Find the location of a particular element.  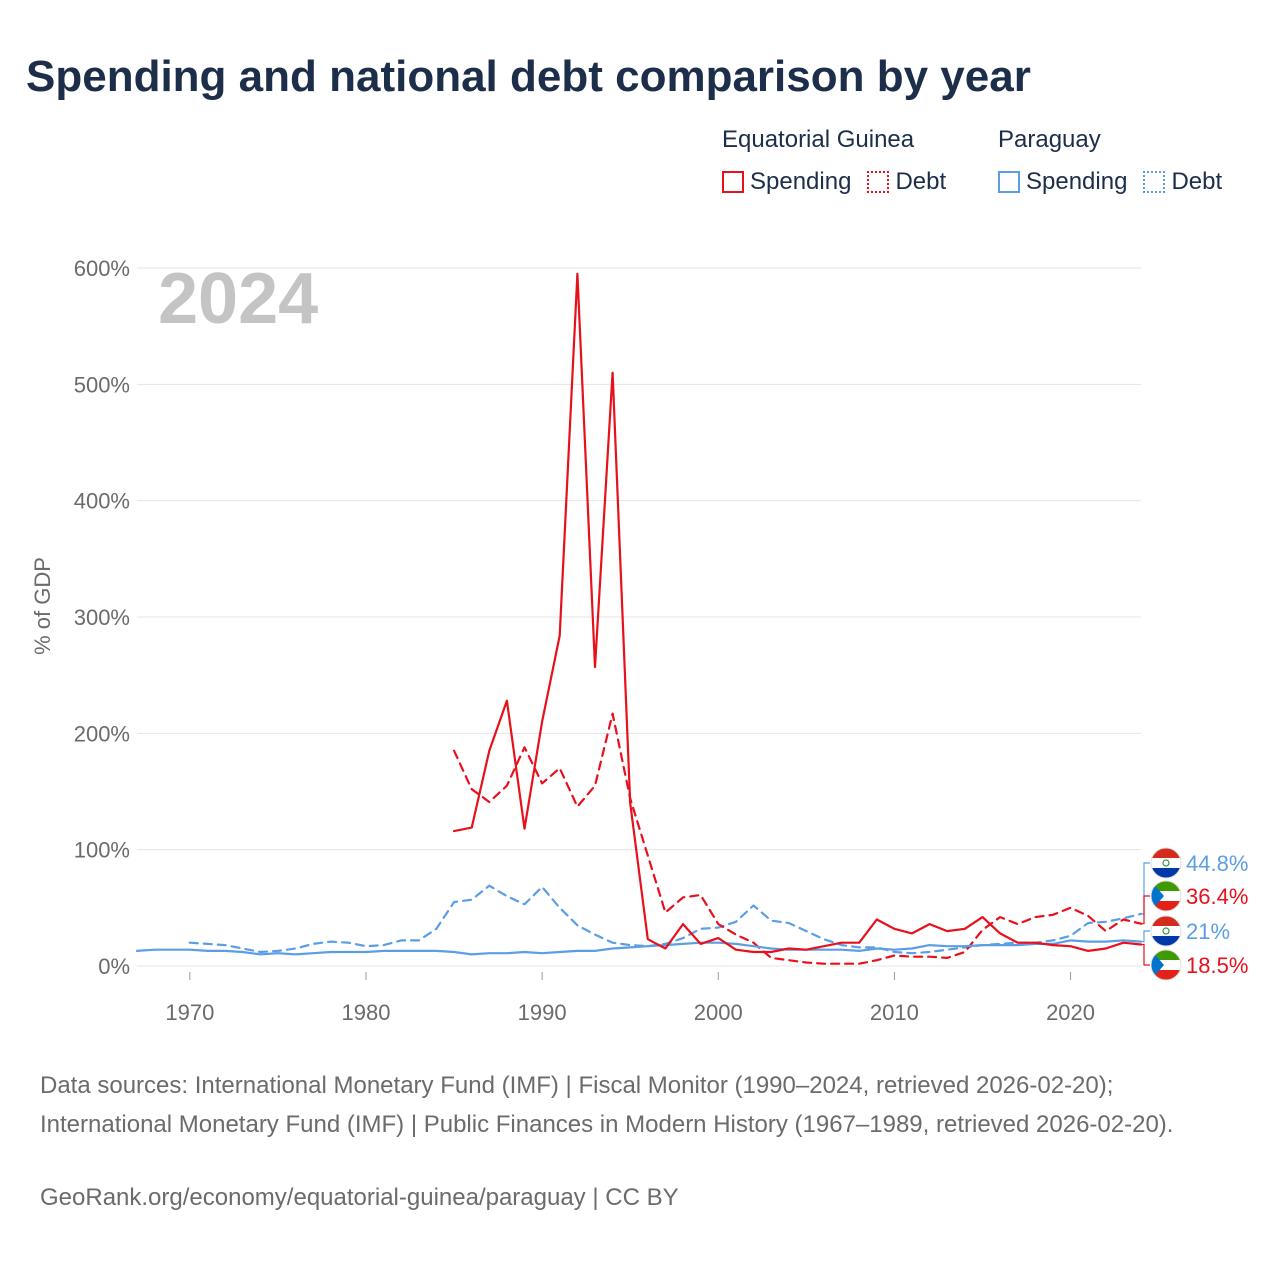

y-tick-label: 500% is located at coordinates (102, 384).